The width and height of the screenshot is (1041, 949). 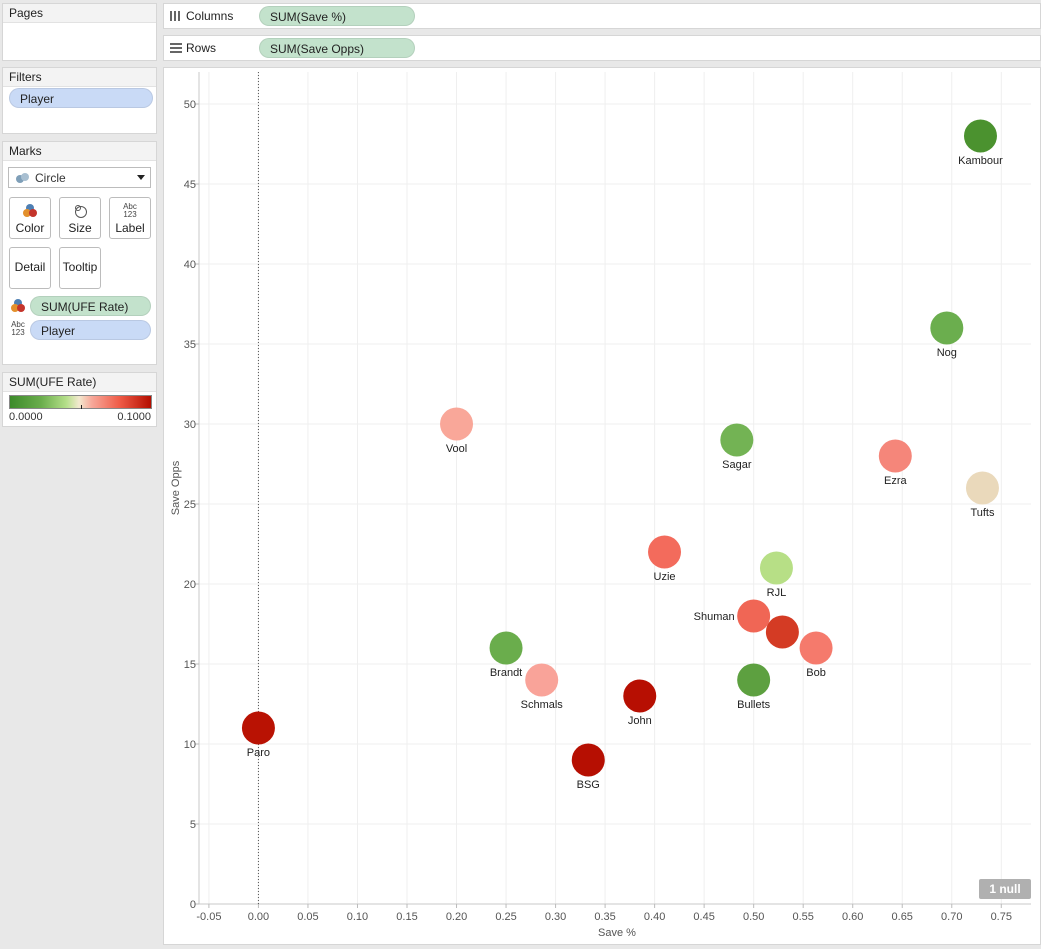 What do you see at coordinates (79, 382) in the screenshot?
I see `legend-title: SUM(UFE Rate)` at bounding box center [79, 382].